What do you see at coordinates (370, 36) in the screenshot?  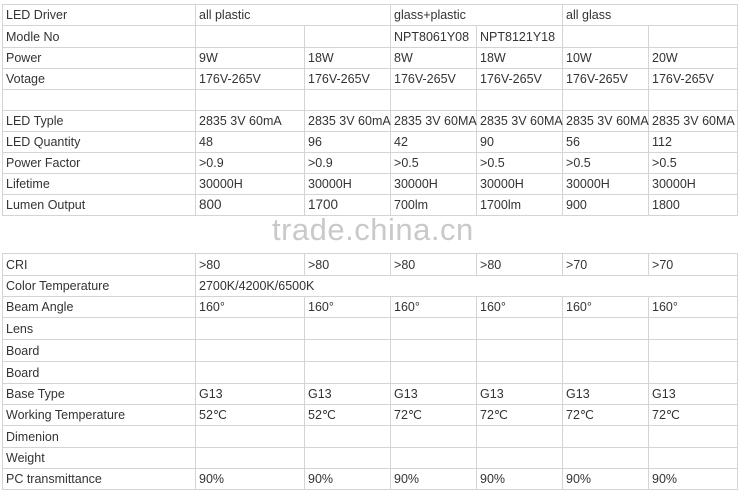 I see `table-row: Modle No NPT8061Y08 NPT8121Y18` at bounding box center [370, 36].